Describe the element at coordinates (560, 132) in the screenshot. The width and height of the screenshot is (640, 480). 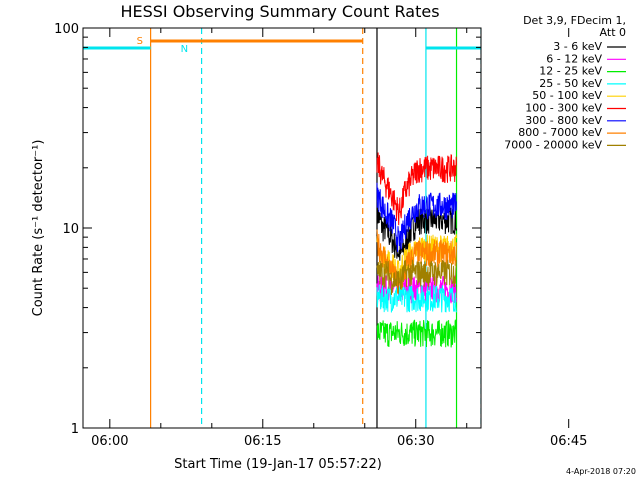
I see `legend-entry: 800 - 7000 keV` at that location.